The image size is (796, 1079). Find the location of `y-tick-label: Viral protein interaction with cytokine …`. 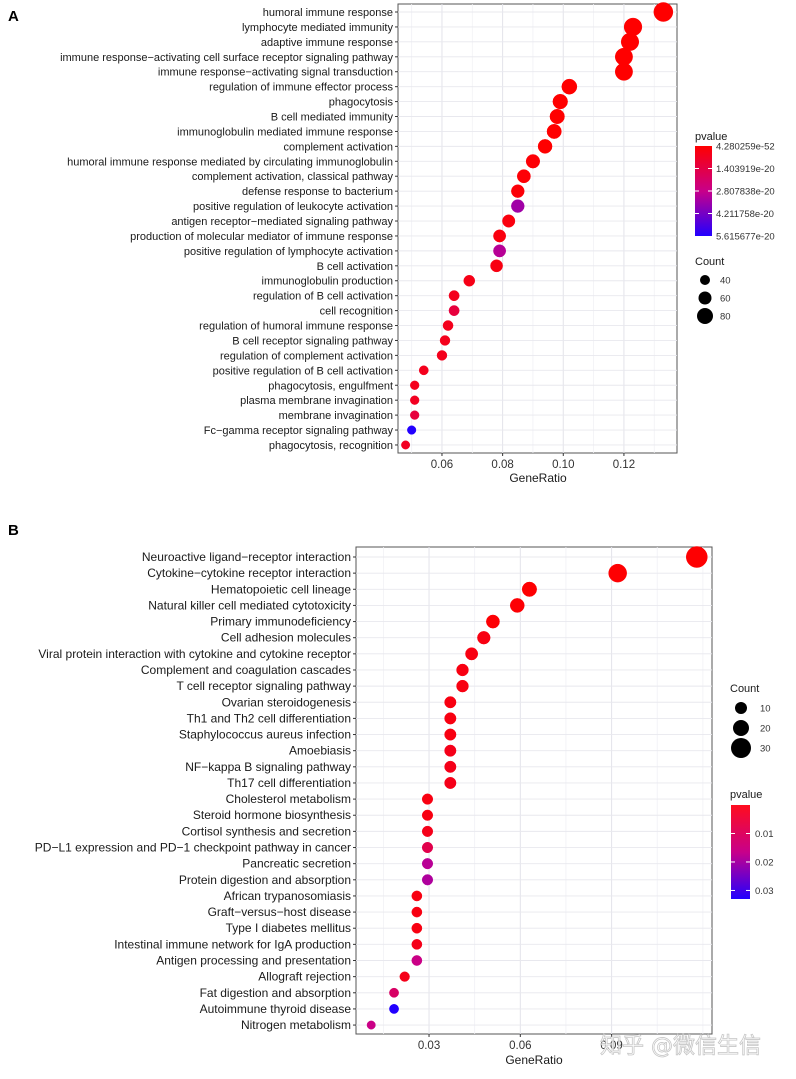

y-tick-label: Viral protein interaction with cytokine … is located at coordinates (194, 654).